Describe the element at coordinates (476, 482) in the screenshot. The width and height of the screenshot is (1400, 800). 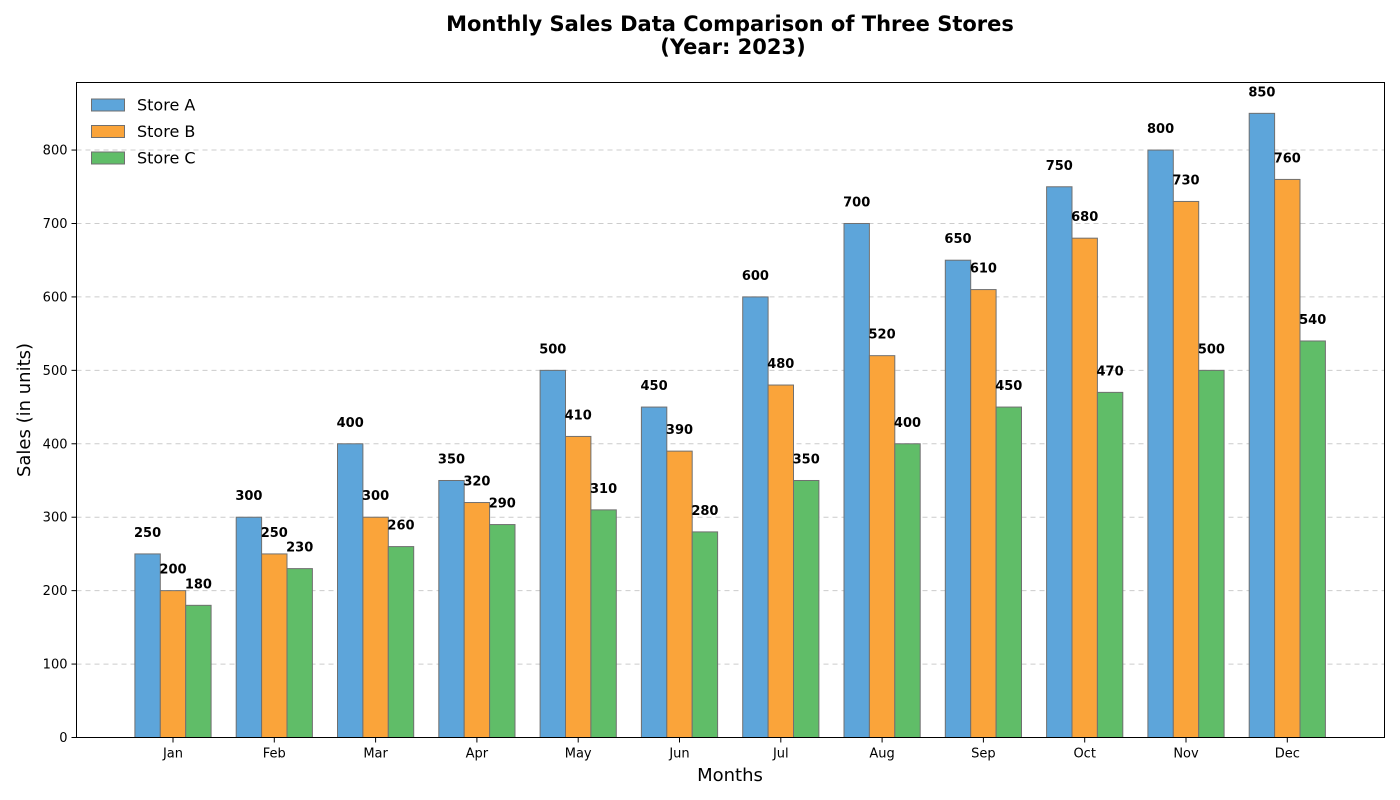
I see `data-label-store-b-apr: 320` at that location.